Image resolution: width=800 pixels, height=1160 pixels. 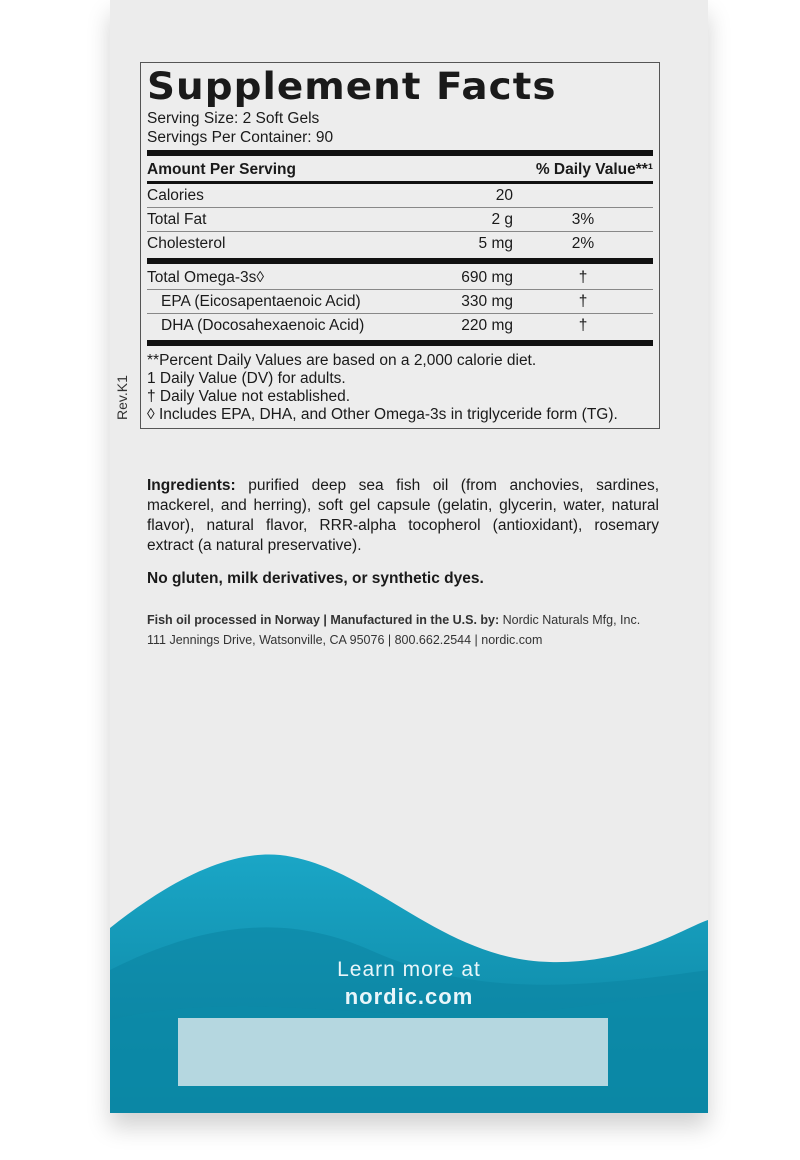 What do you see at coordinates (495, 243) in the screenshot?
I see `nutrient-amount: 5 mg` at bounding box center [495, 243].